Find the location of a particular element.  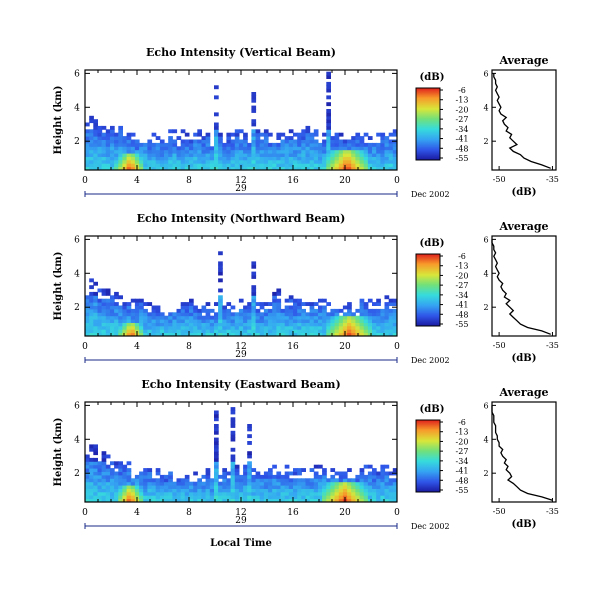

day-label: 29 is located at coordinates (241, 189).